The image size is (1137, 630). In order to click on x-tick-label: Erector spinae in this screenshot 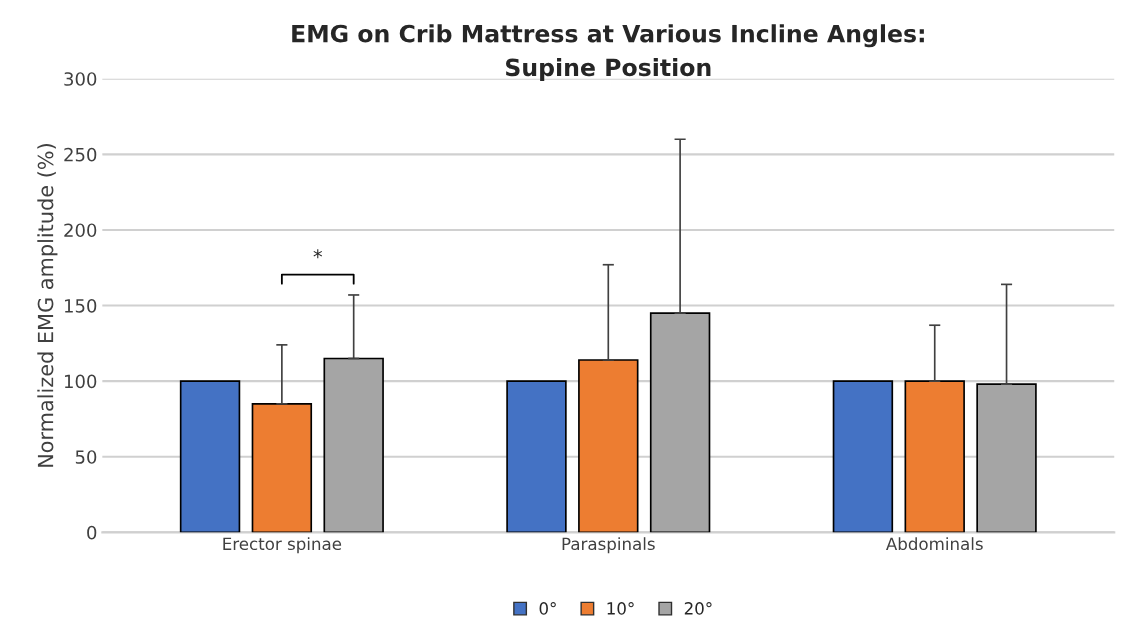, I will do `click(282, 545)`.